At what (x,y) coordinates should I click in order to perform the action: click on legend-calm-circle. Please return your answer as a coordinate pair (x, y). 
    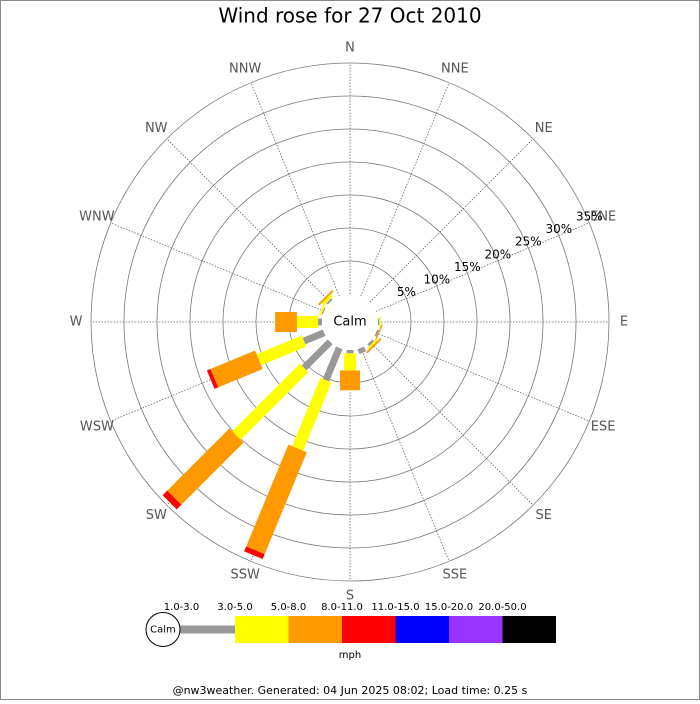
    Looking at the image, I should click on (163, 629).